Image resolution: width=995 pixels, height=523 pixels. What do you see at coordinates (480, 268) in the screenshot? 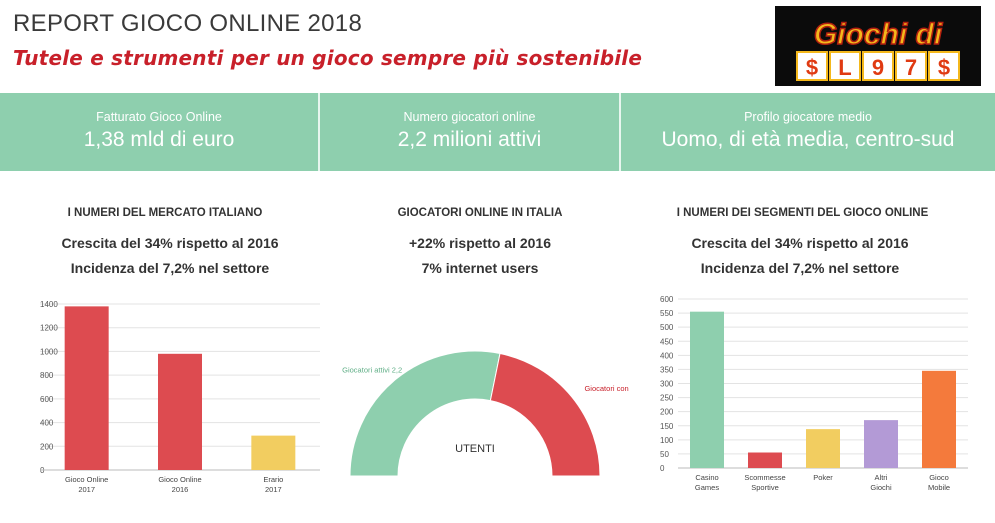
I see `section-line: 7% internet users` at bounding box center [480, 268].